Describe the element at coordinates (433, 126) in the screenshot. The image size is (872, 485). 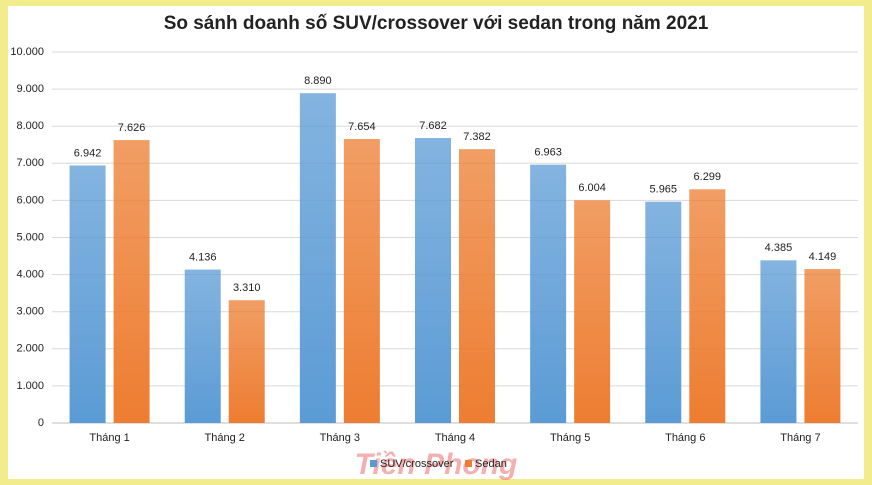
I see `data-label: 7.682` at that location.